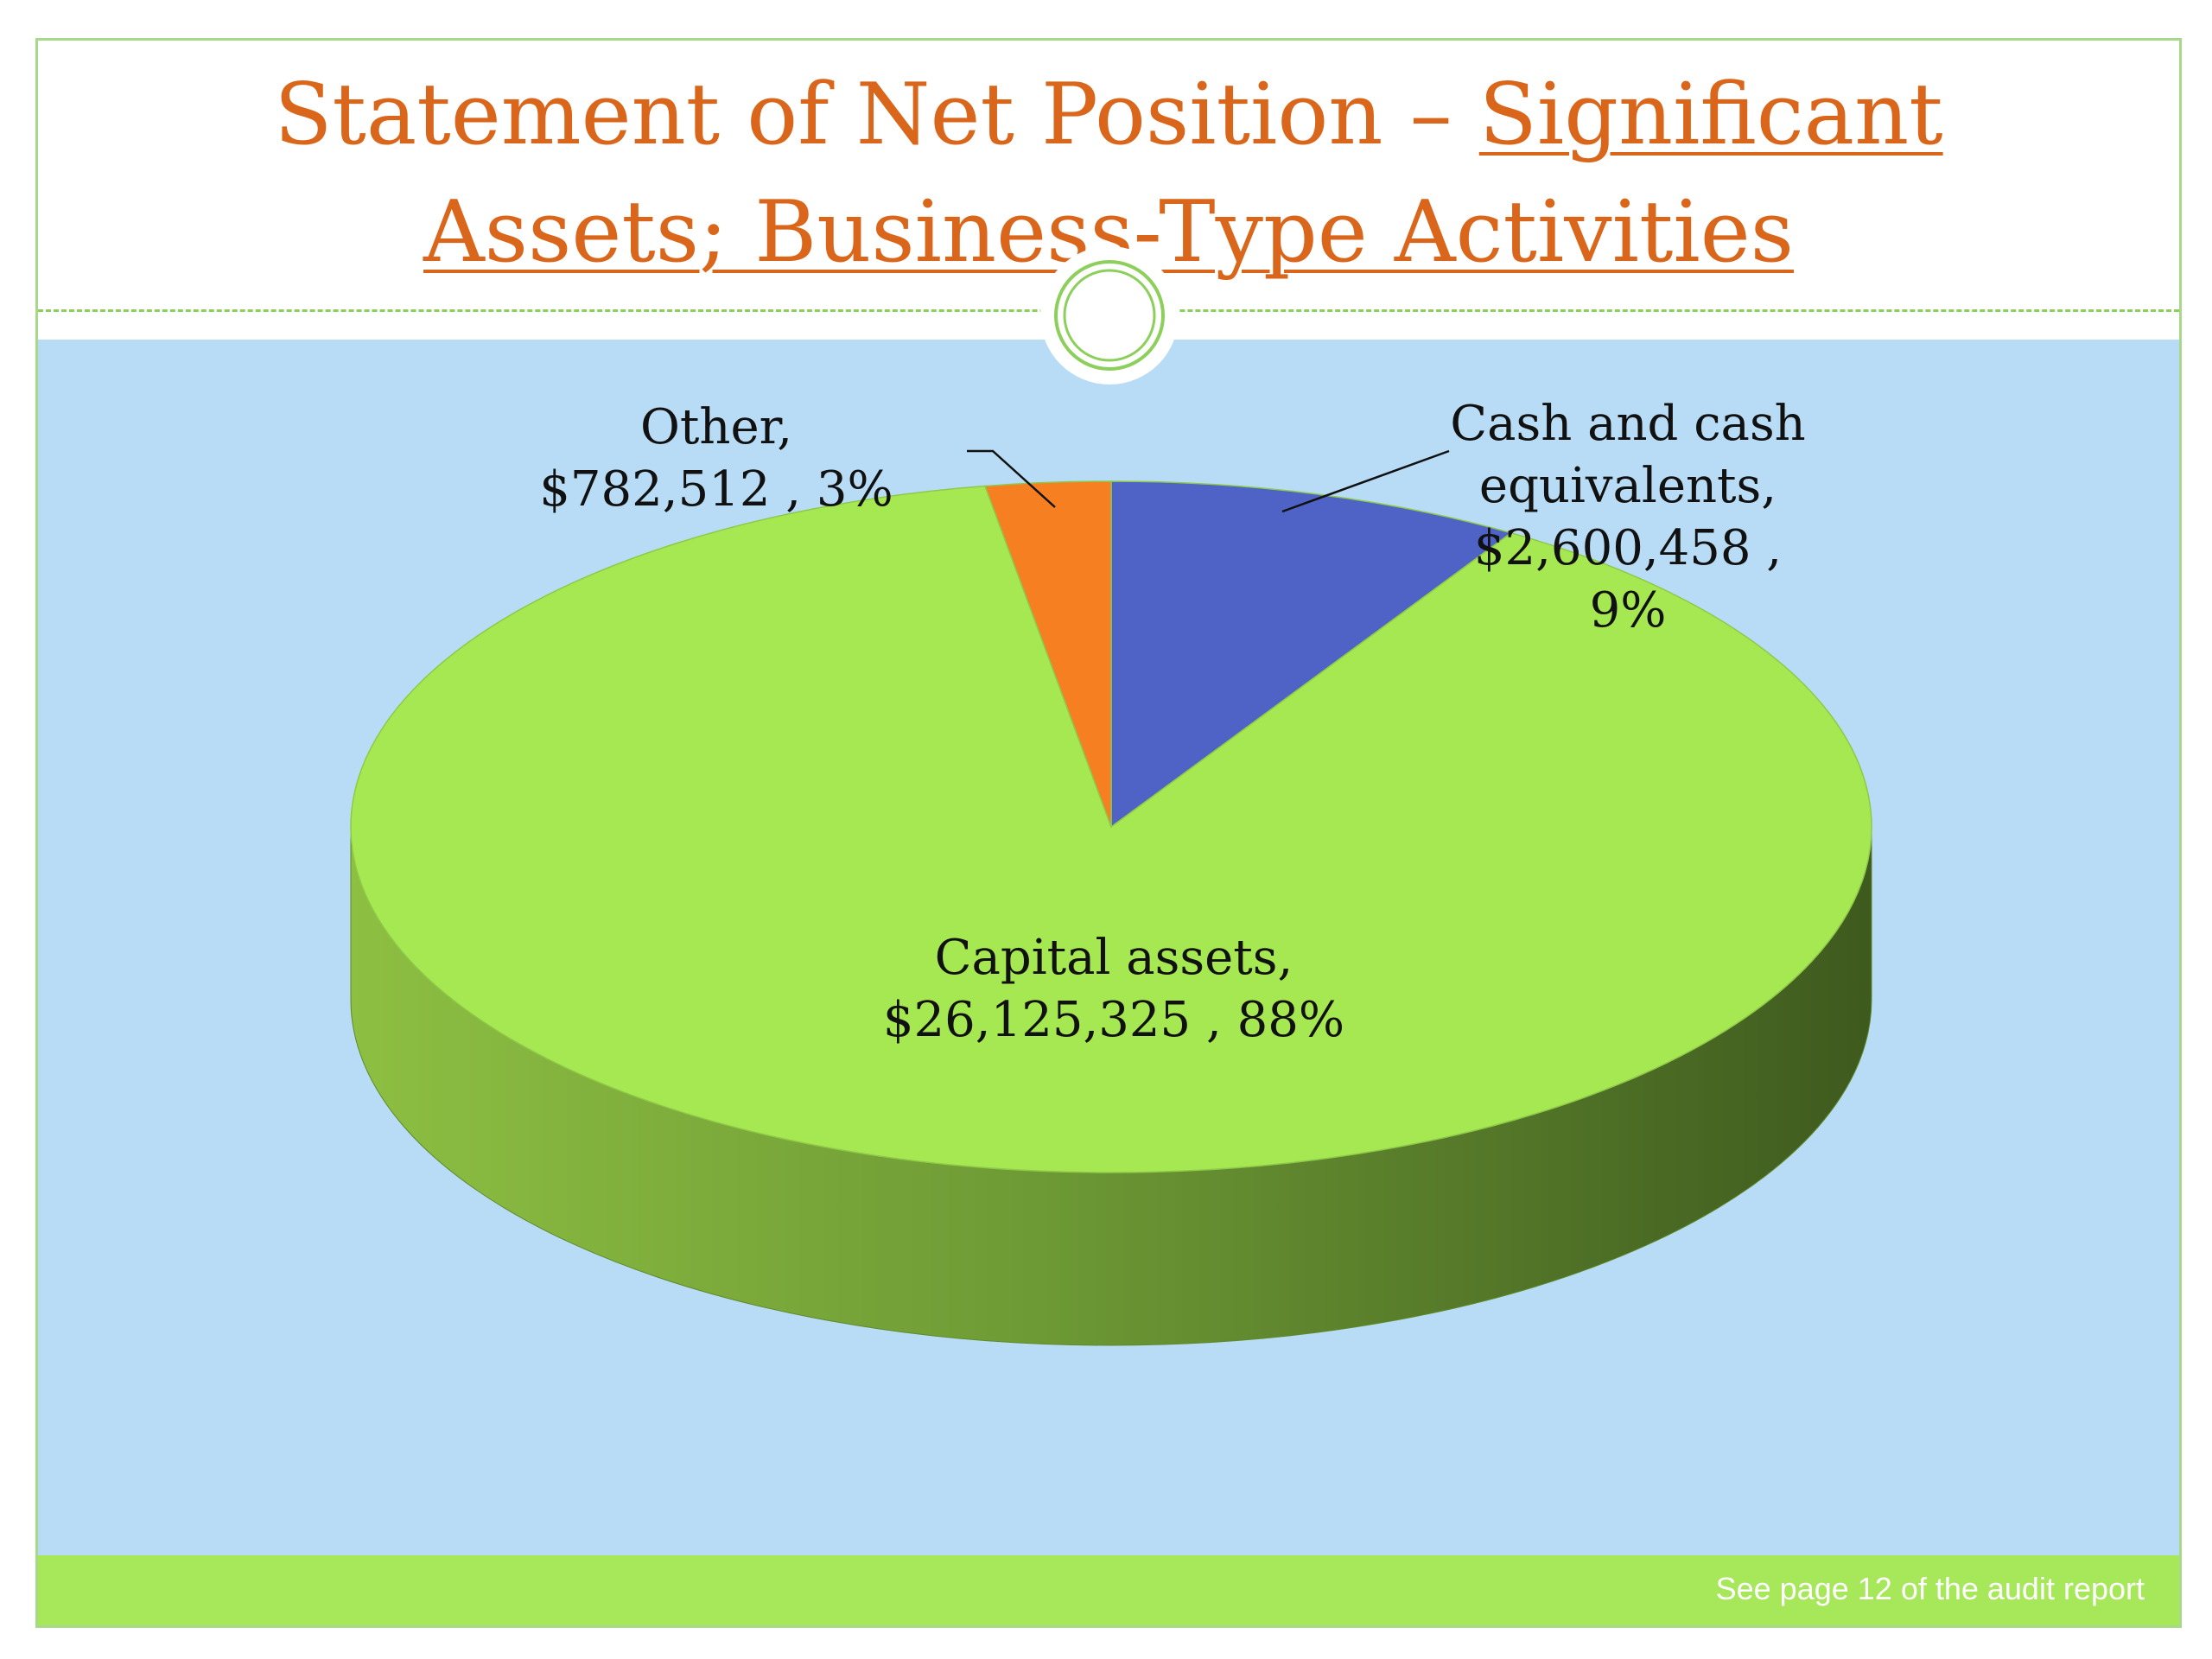  Describe the element at coordinates (1011, 478) in the screenshot. I see `other-leader-line` at that location.